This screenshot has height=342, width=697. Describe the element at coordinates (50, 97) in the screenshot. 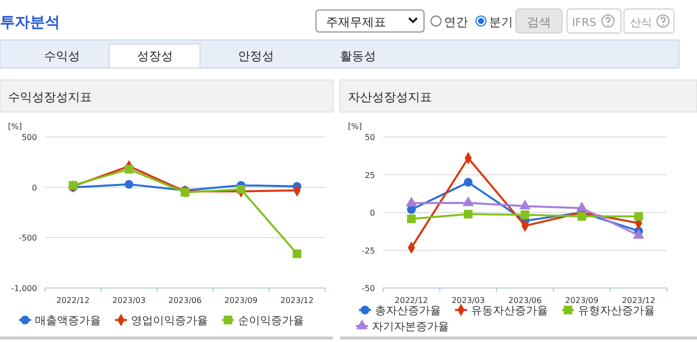

I see `chart-title: 수익성장성지표` at that location.